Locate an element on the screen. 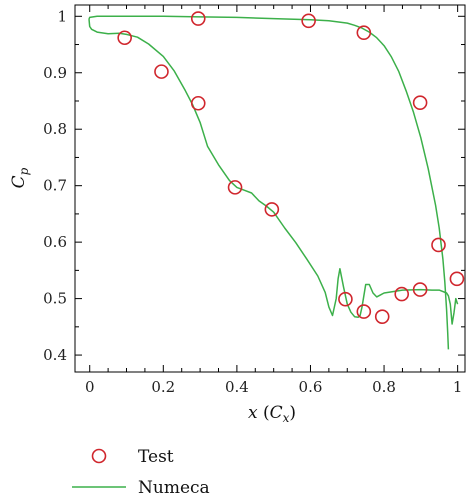  y-tick-label: 0.7 is located at coordinates (55, 186).